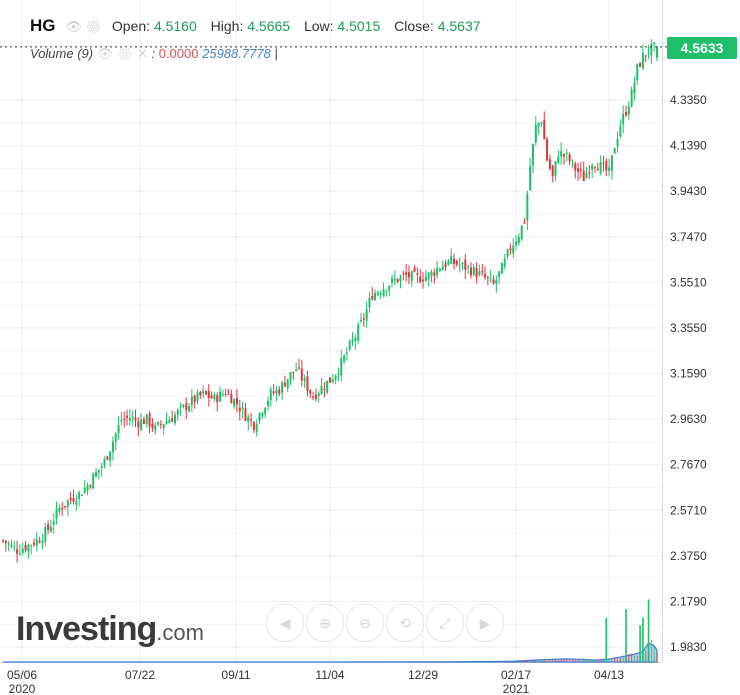 This screenshot has width=740, height=695. What do you see at coordinates (365, 623) in the screenshot?
I see `zoom-out-icon: ⊖` at bounding box center [365, 623].